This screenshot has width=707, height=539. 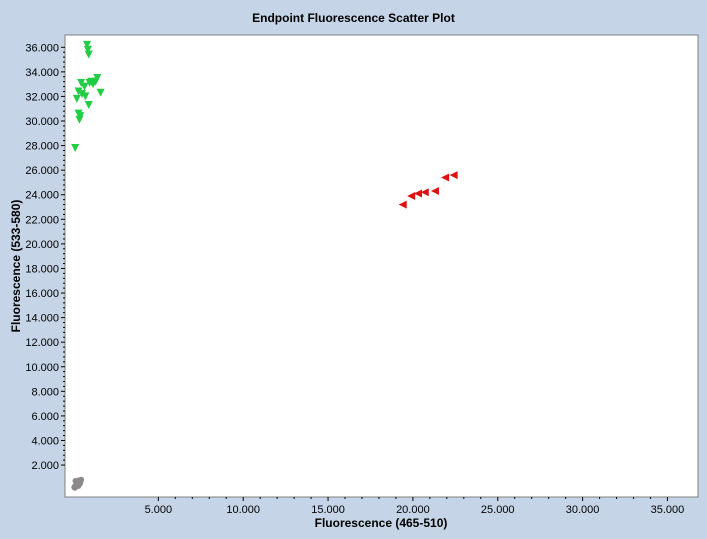 I want to click on y-tick-label: 20.000, so click(x=42, y=245).